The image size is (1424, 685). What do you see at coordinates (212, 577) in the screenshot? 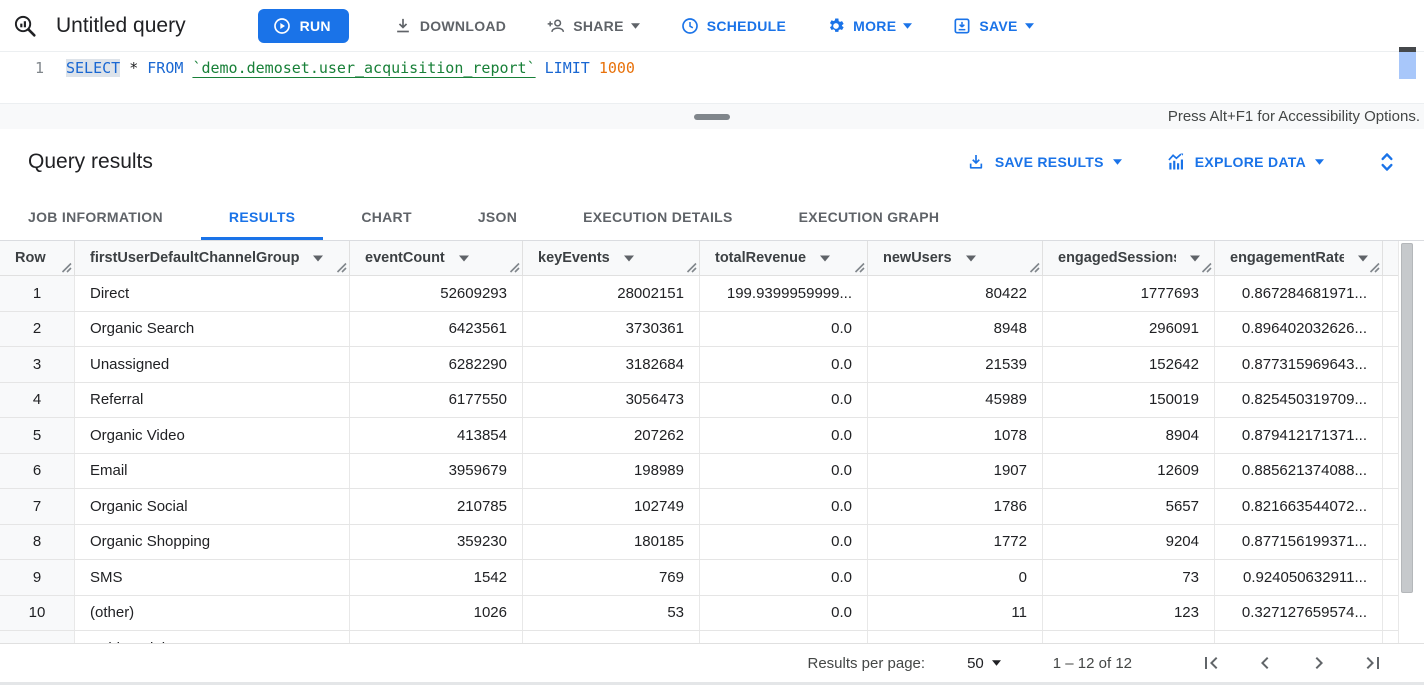
I see `cell-firstUserDefaultChannelGroup: SMS` at bounding box center [212, 577].